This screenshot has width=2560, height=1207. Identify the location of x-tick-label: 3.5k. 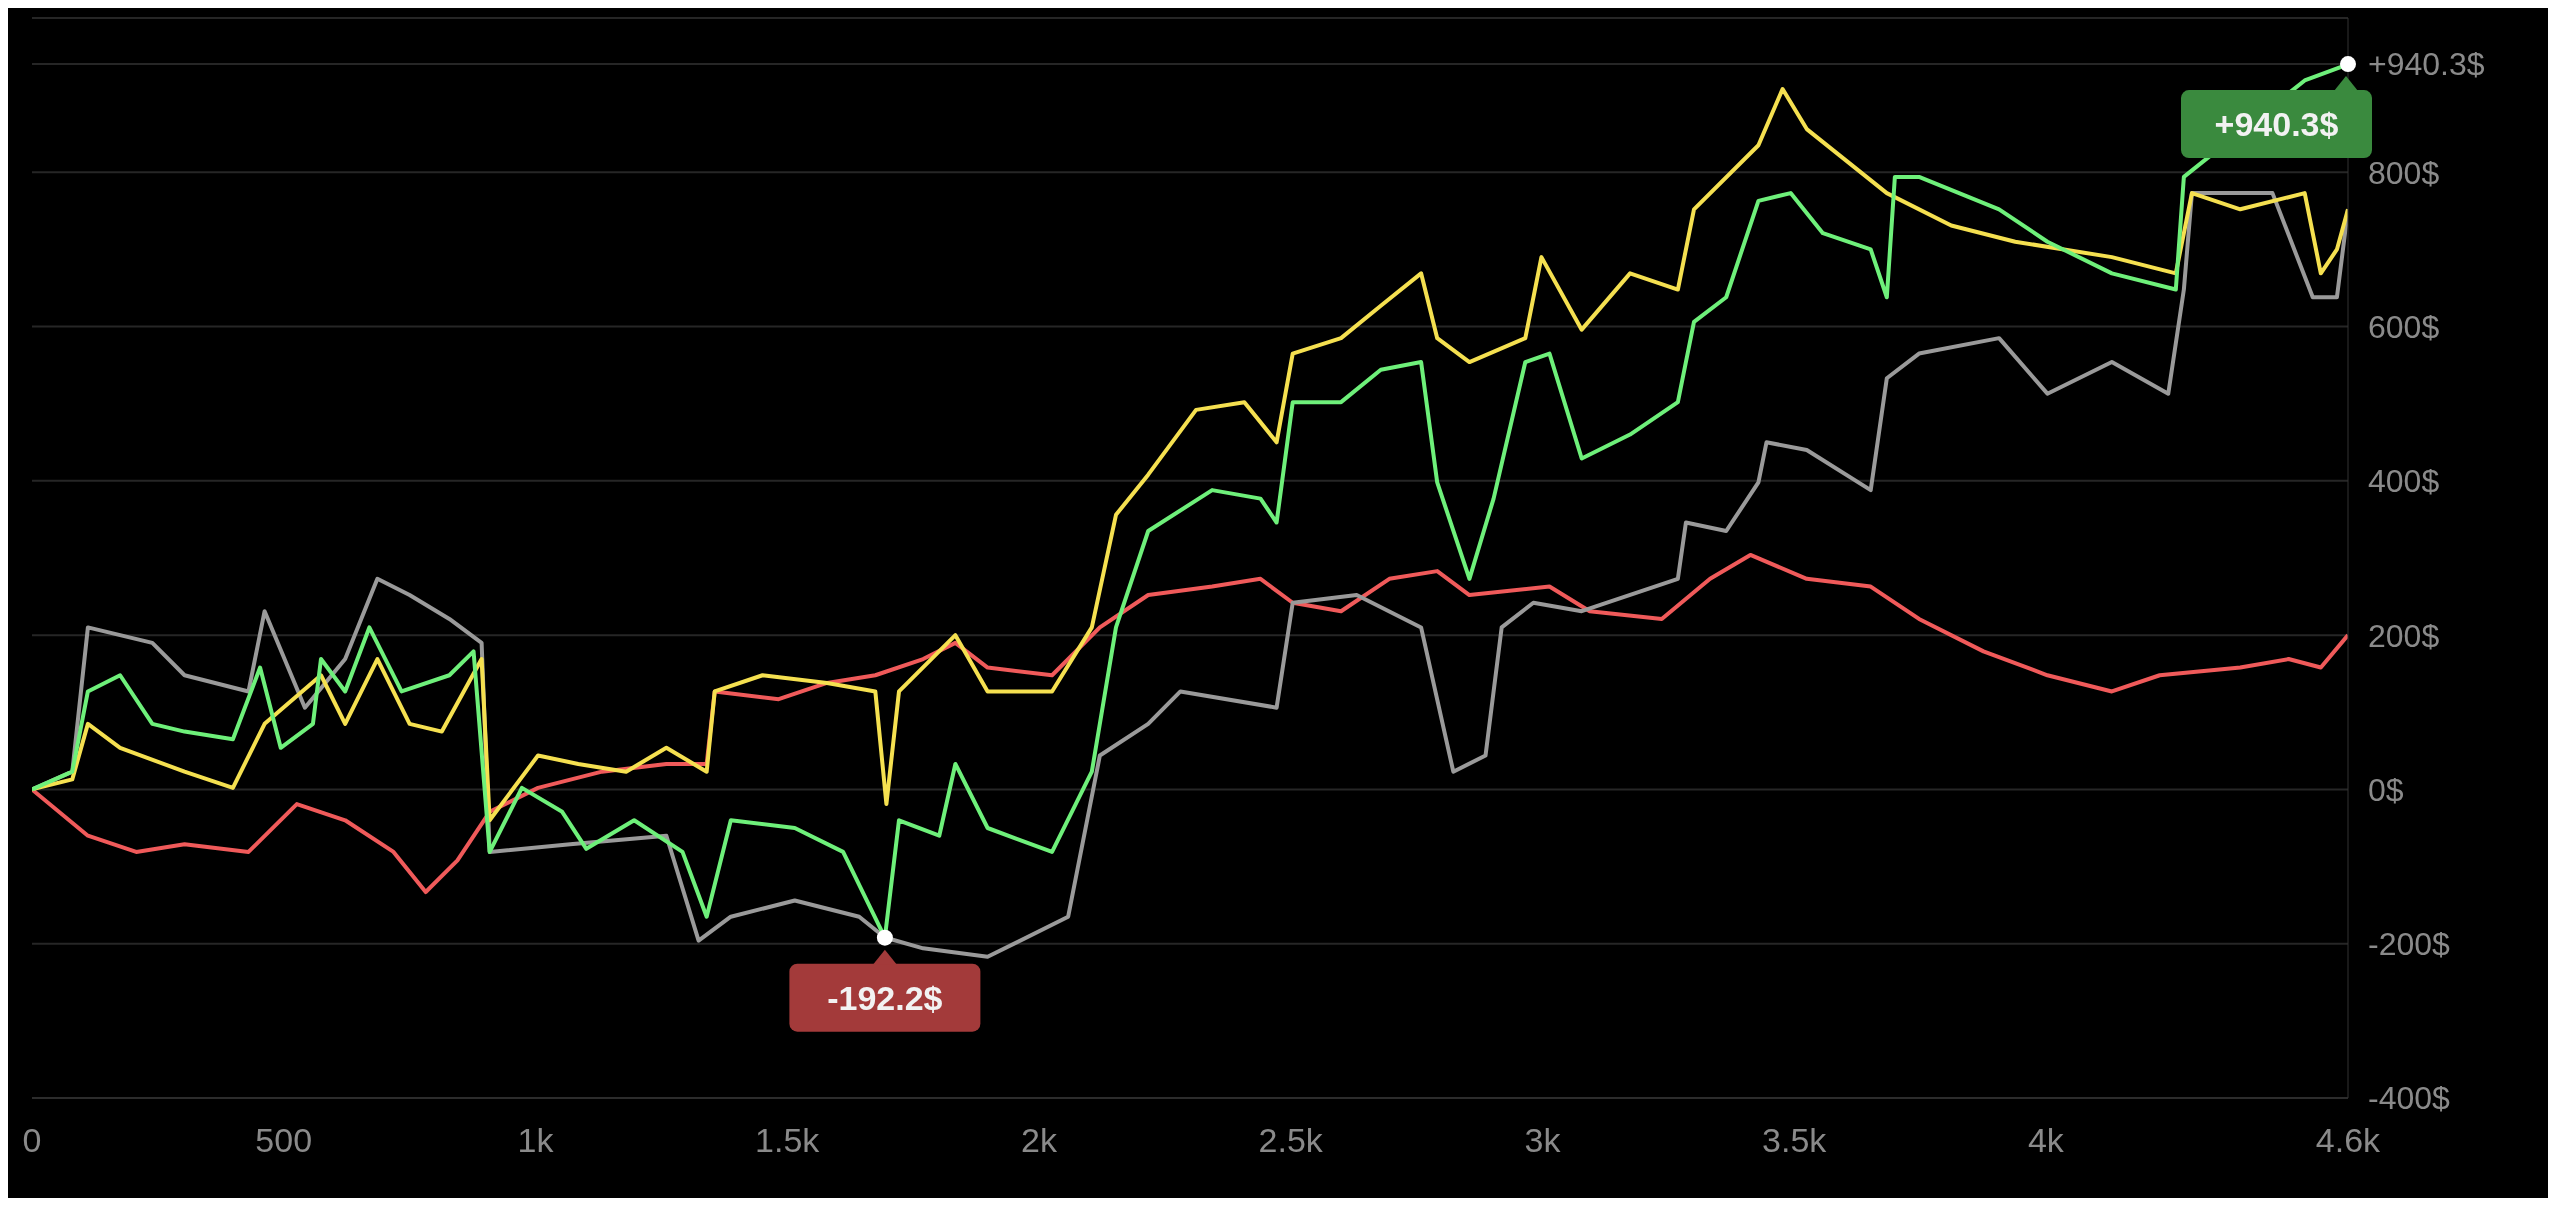
(1795, 1140).